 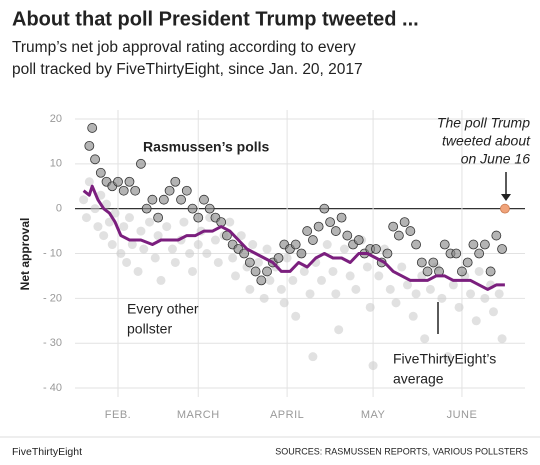 What do you see at coordinates (56, 119) in the screenshot?
I see `y-tick-label: 20` at bounding box center [56, 119].